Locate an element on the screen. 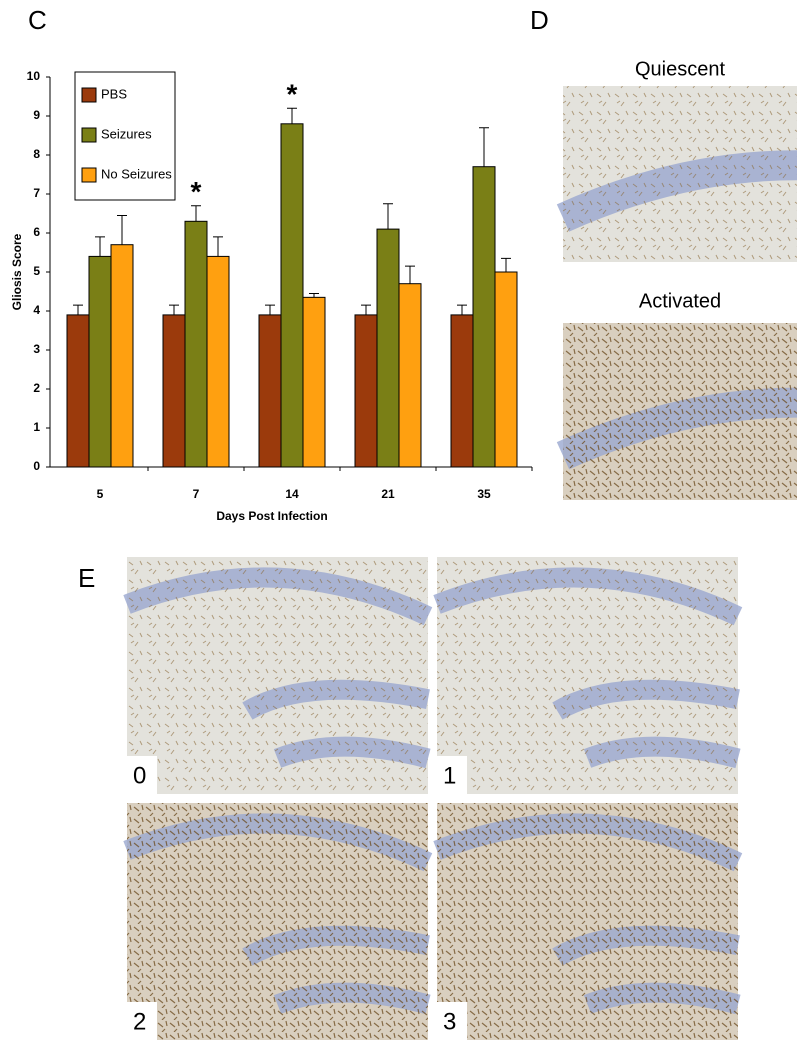  legend-label: No Seizures is located at coordinates (136, 173).